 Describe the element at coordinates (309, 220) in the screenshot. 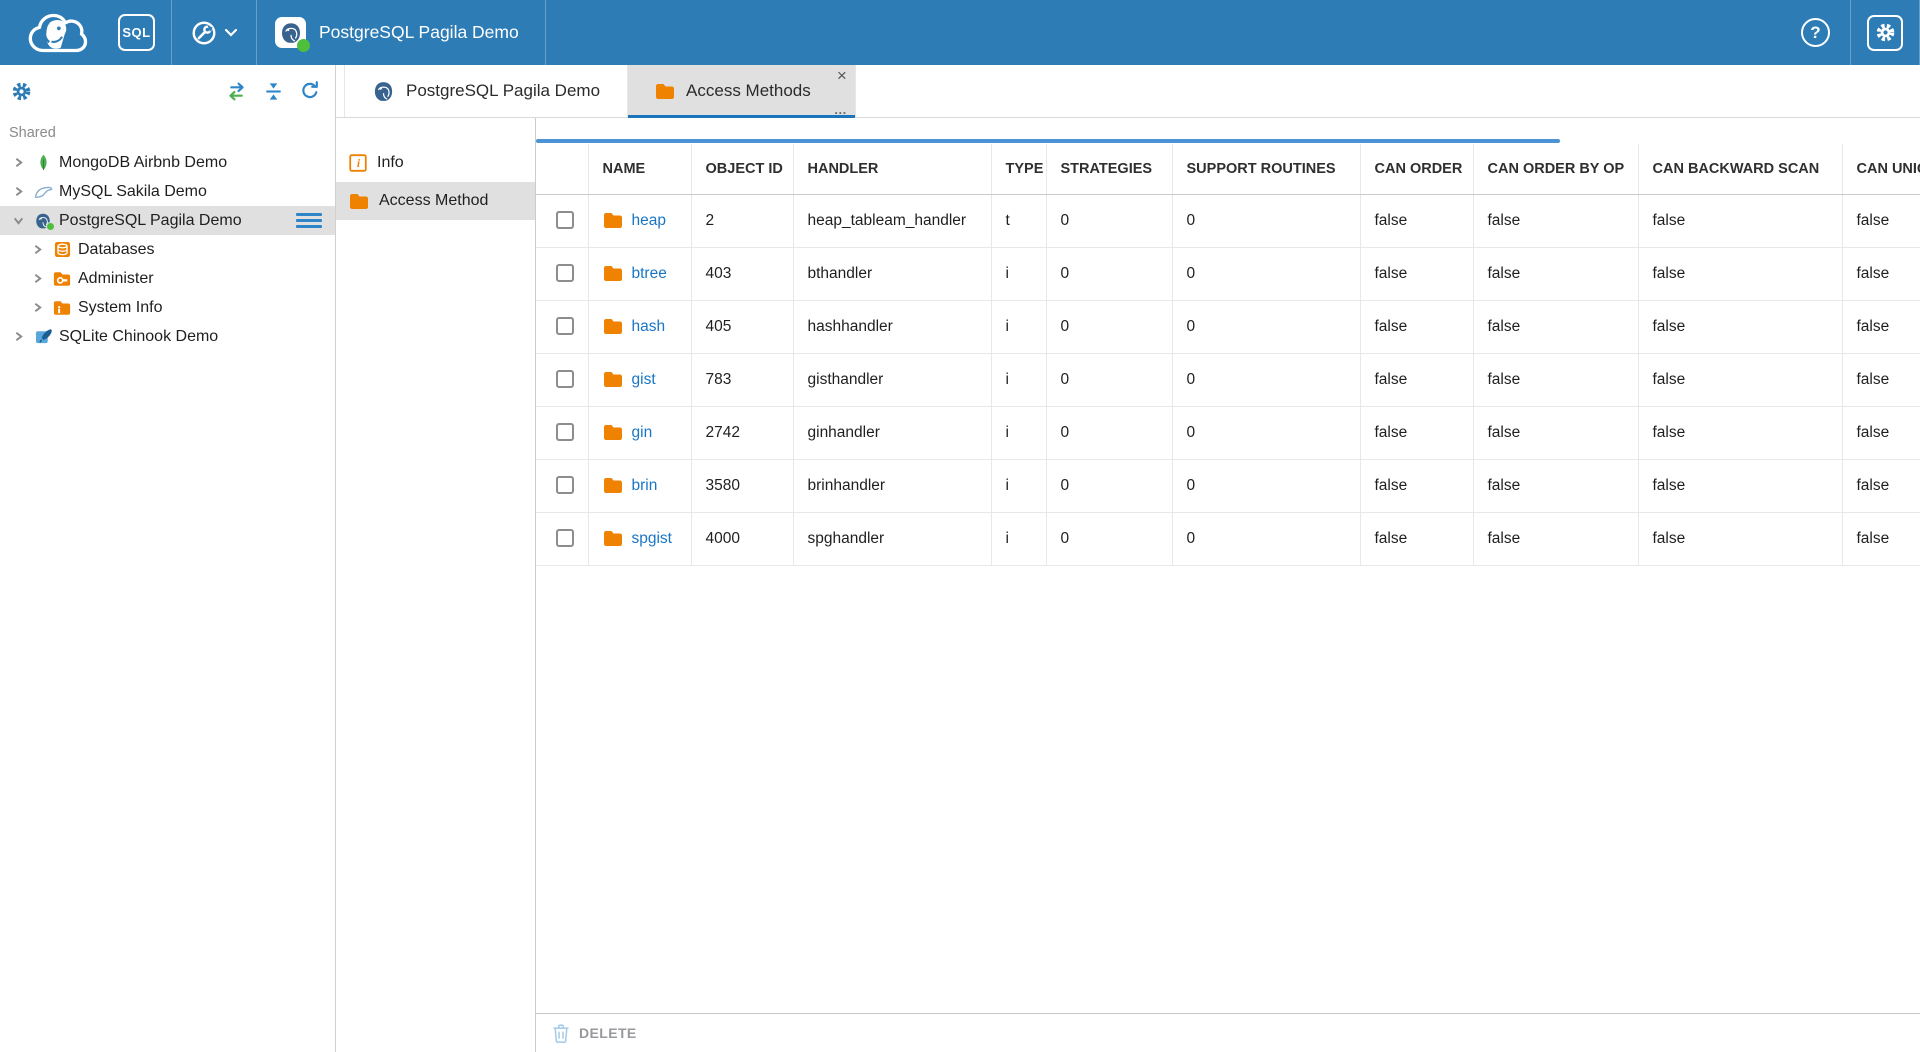

I see `connection-menu-icon` at that location.